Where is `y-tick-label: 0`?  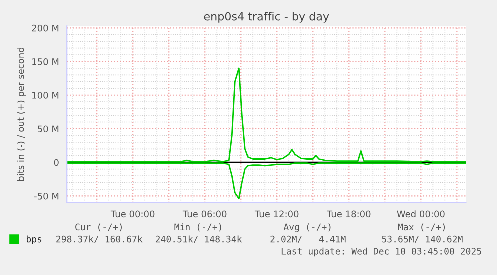 y-tick-label: 0 is located at coordinates (56, 162).